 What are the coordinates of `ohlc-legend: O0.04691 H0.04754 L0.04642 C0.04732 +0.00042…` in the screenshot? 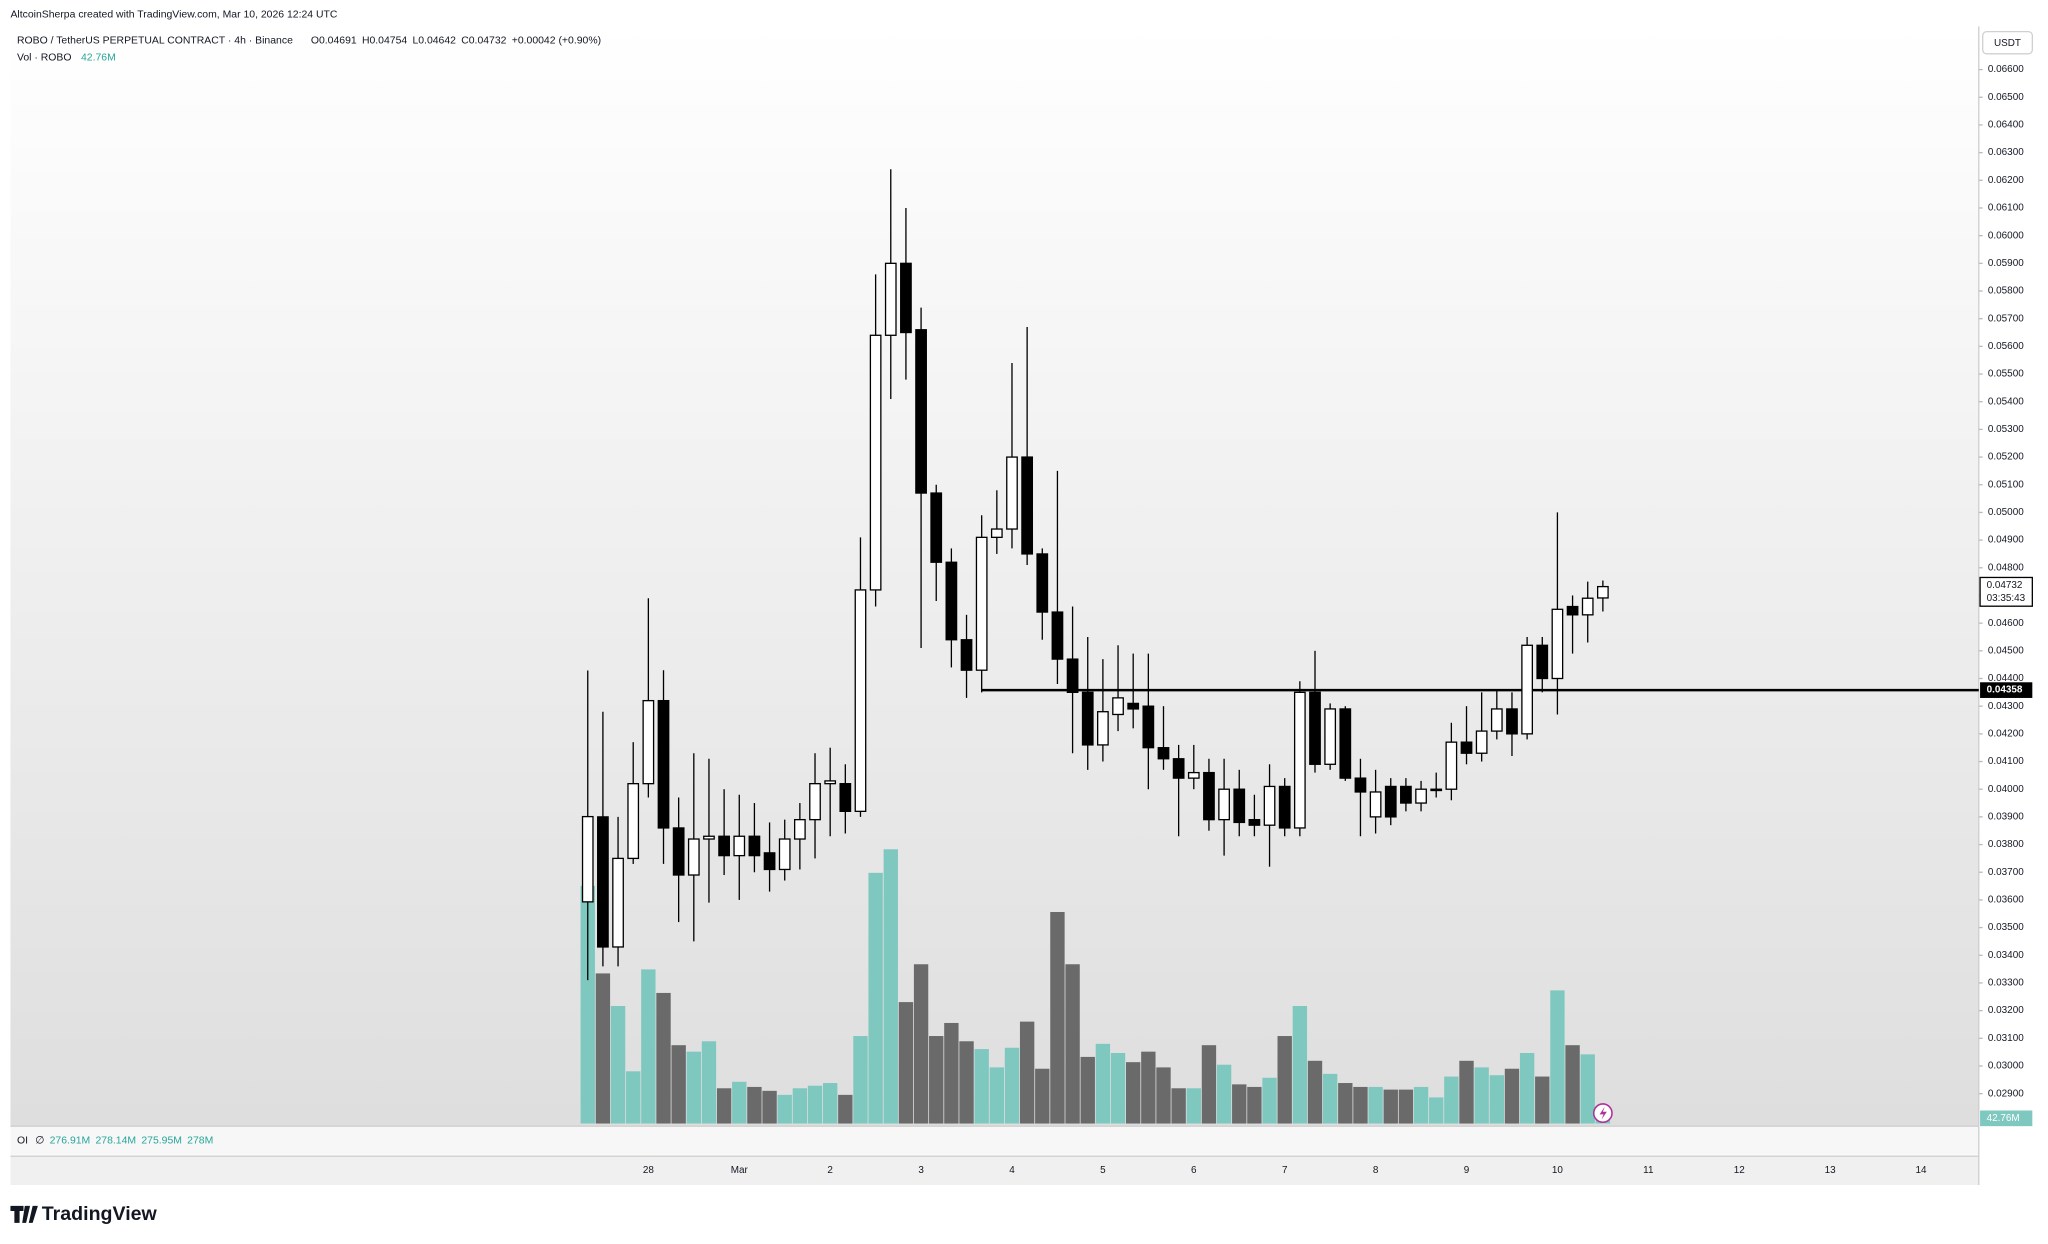 It's located at (456, 41).